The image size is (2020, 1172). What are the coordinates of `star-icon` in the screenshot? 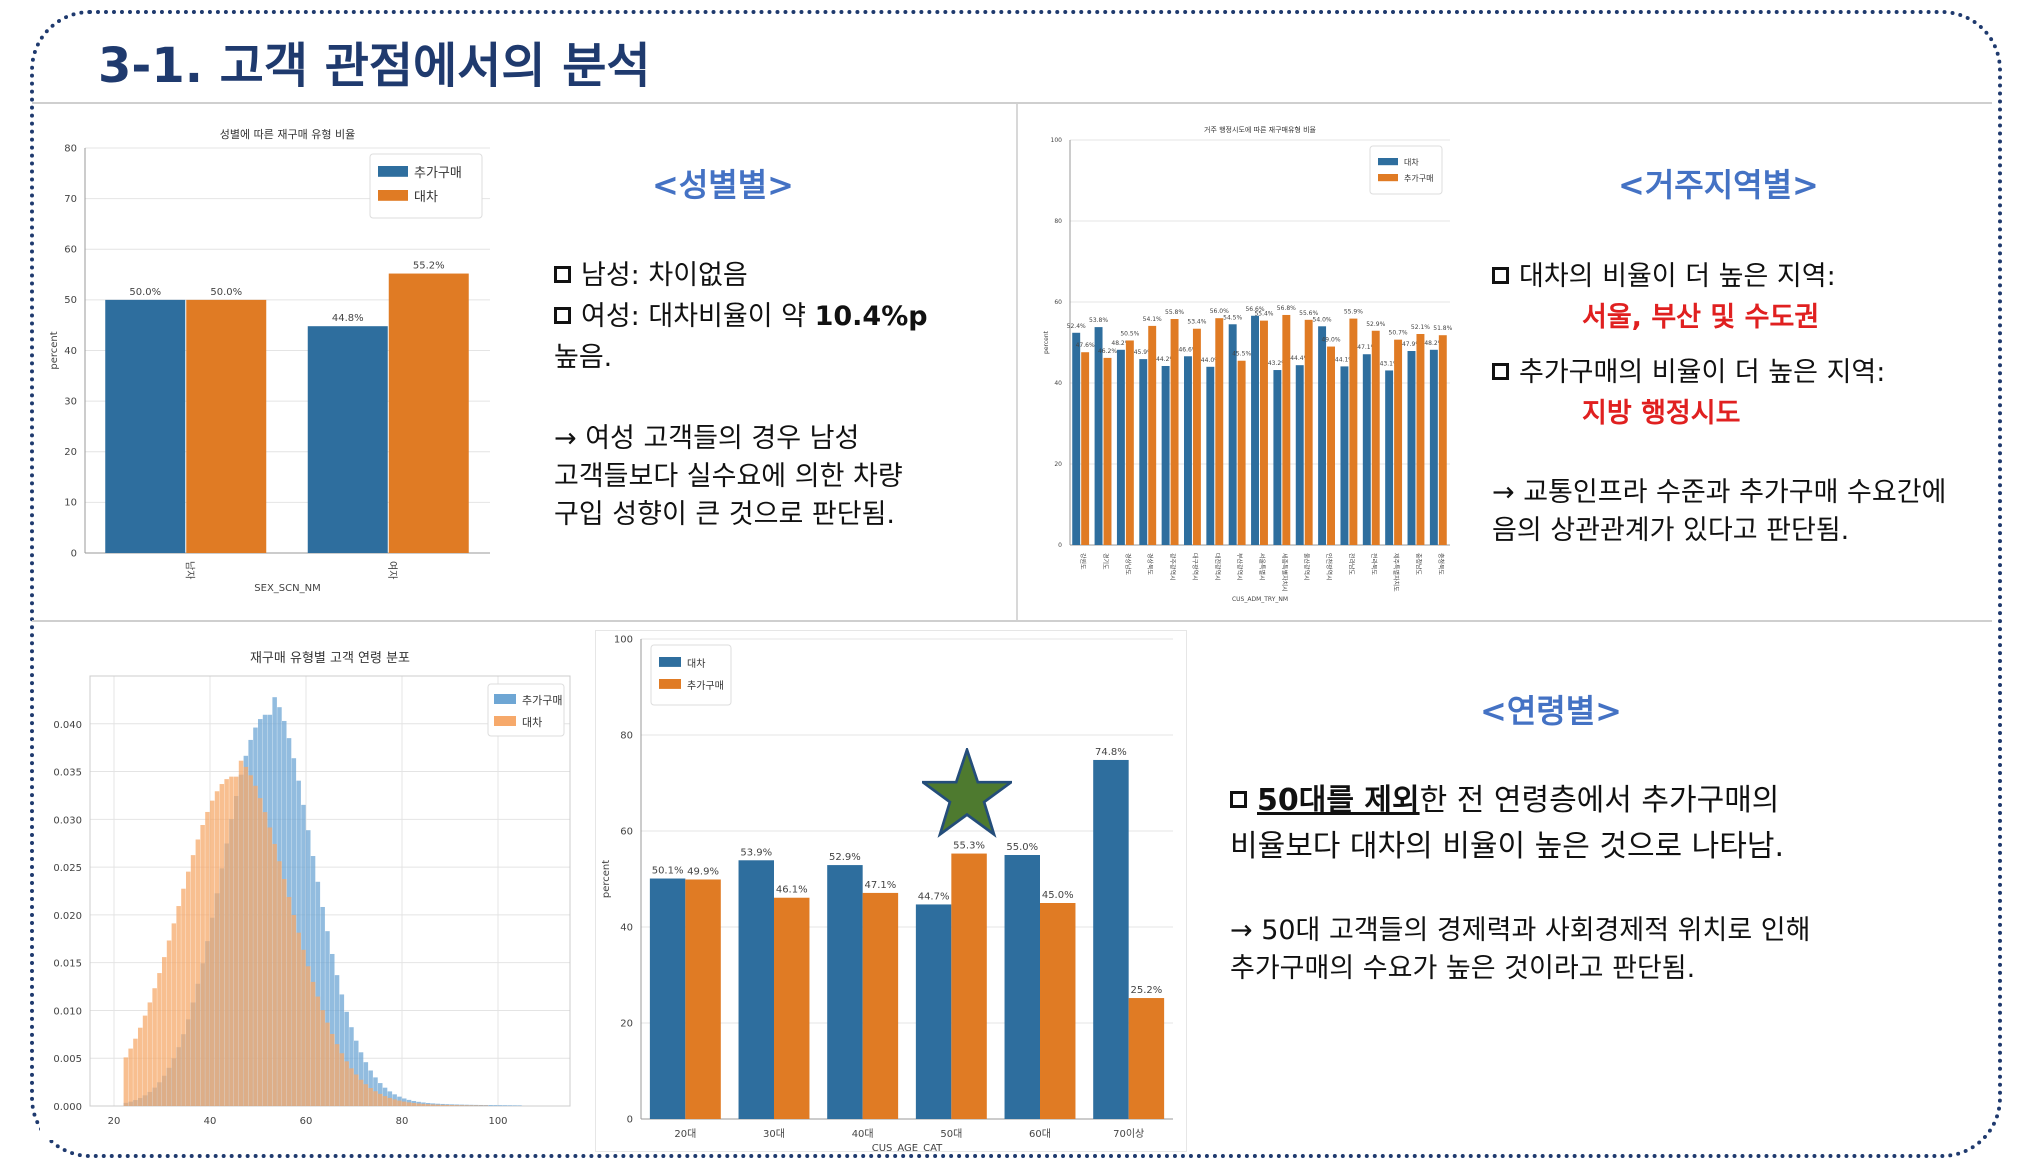 It's located at (967, 793).